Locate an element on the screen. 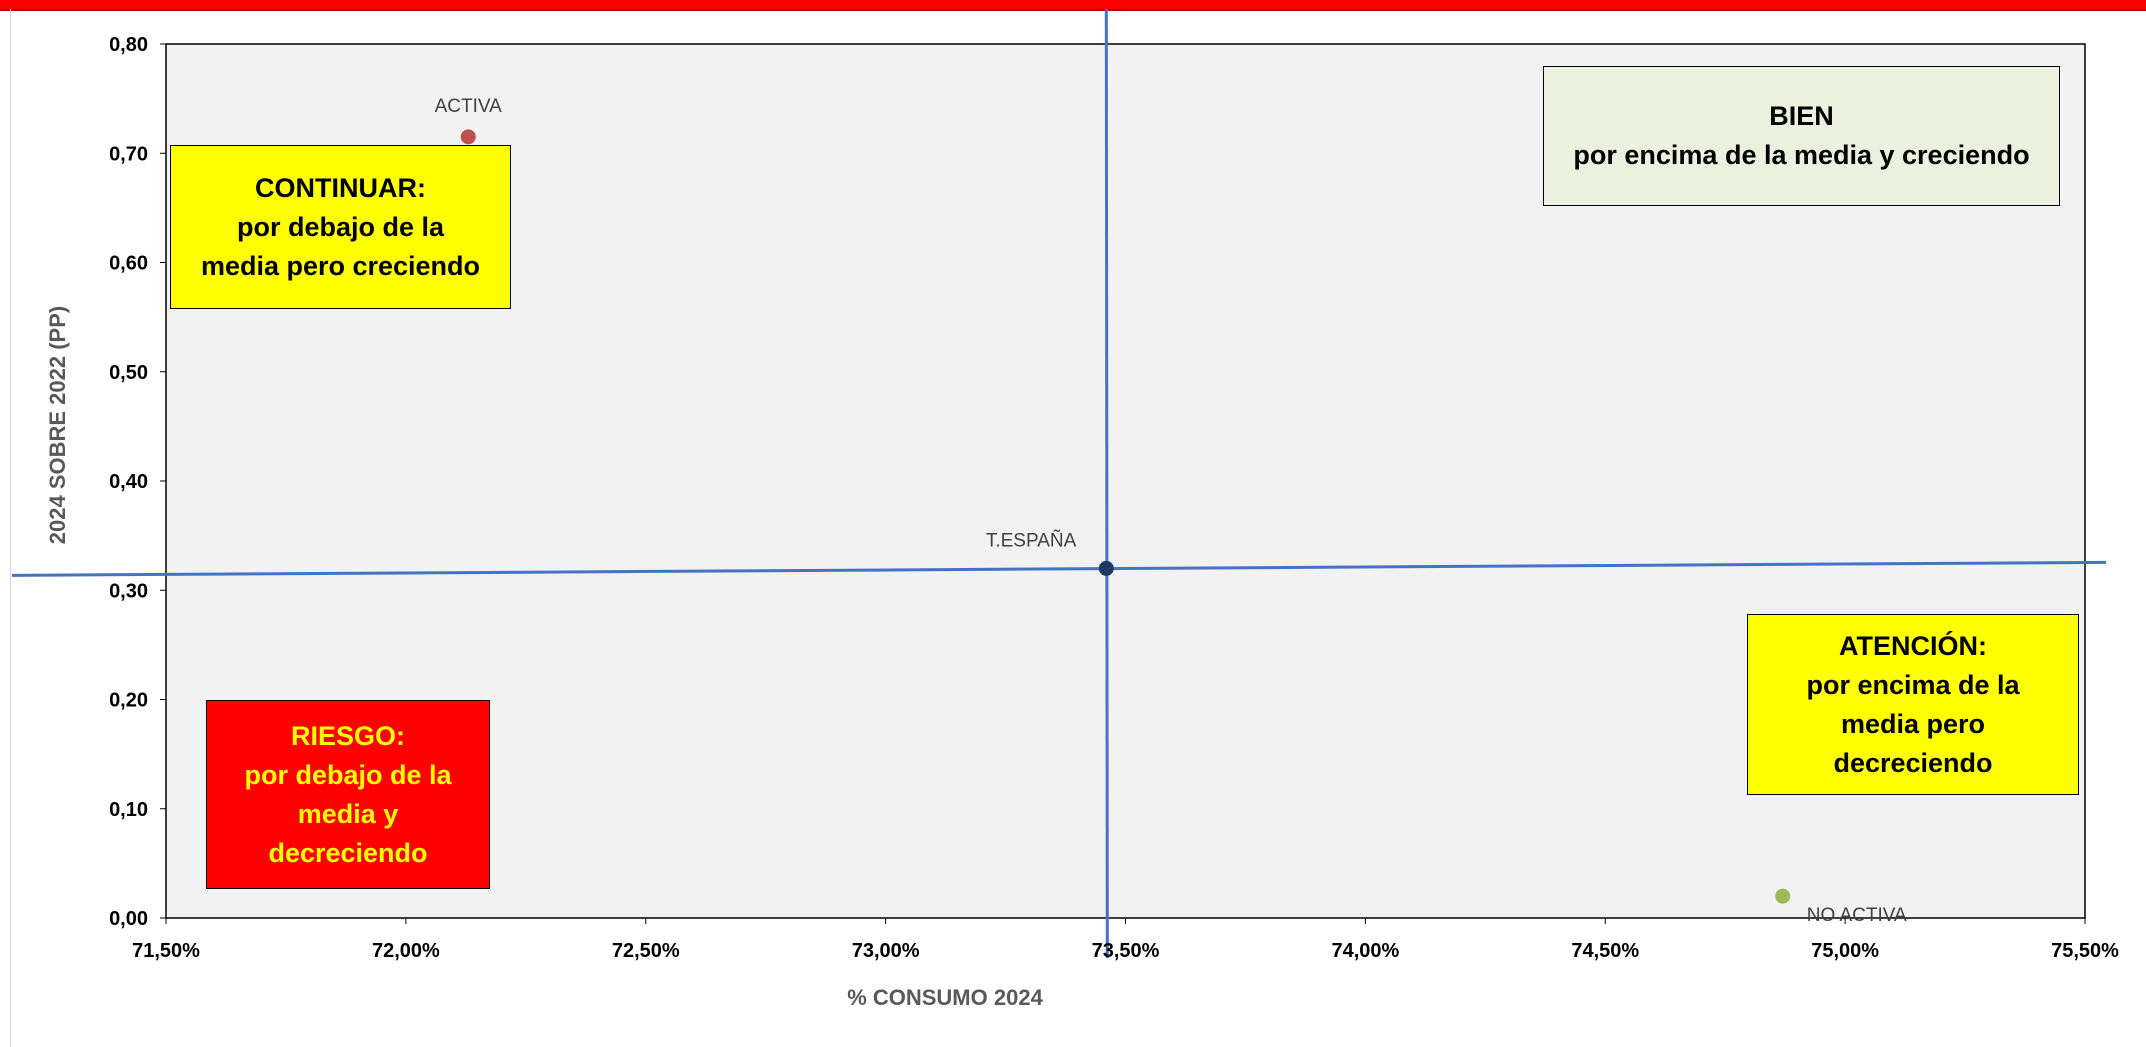 This screenshot has width=2146, height=1047. vertical-mean-line is located at coordinates (1106, 483).